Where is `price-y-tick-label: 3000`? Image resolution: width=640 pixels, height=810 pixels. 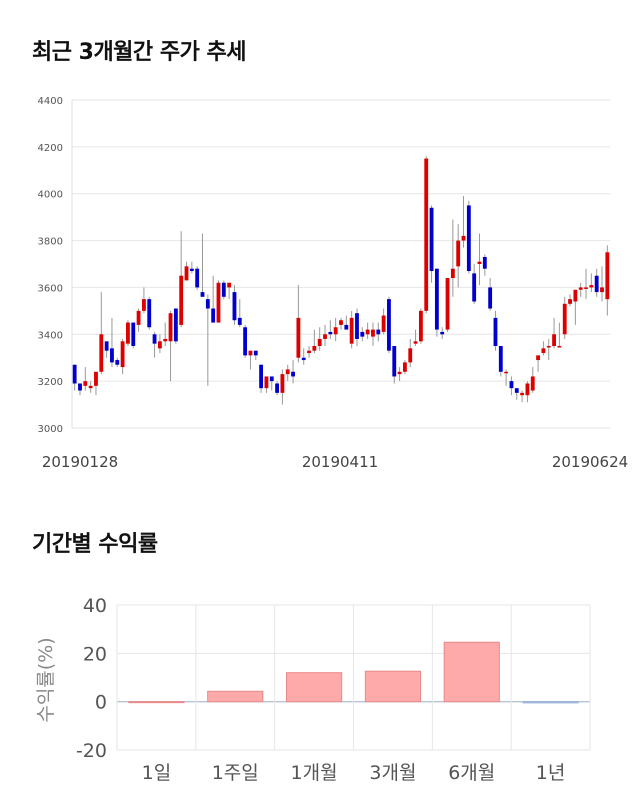 price-y-tick-label: 3000 is located at coordinates (50, 429).